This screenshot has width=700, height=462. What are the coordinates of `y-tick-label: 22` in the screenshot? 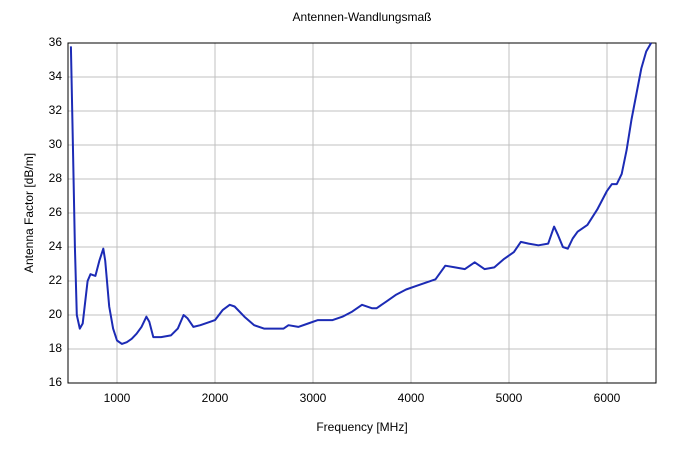 It's located at (56, 280).